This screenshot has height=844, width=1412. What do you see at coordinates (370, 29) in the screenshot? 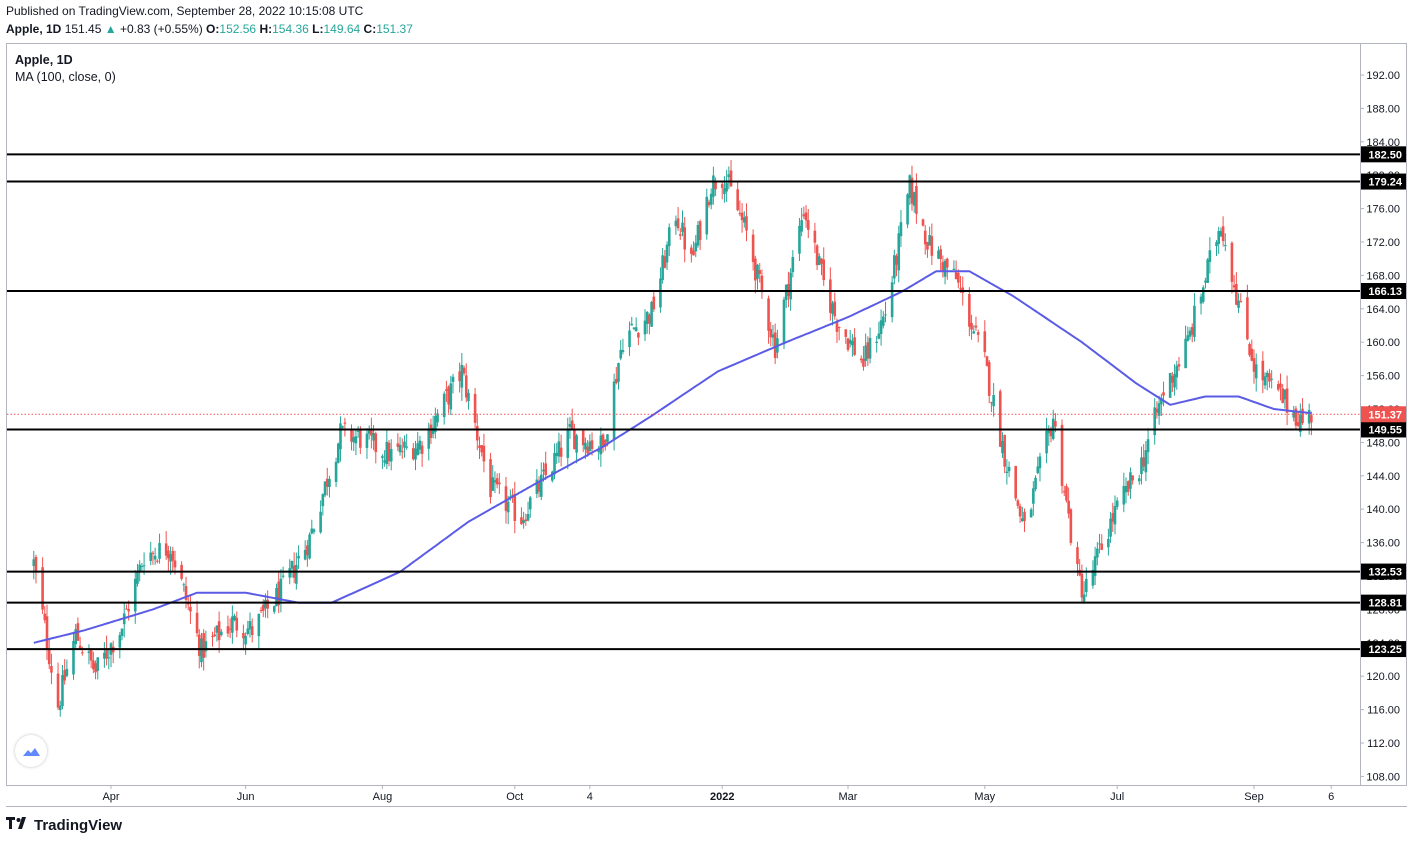
I see `close-label: C:` at bounding box center [370, 29].